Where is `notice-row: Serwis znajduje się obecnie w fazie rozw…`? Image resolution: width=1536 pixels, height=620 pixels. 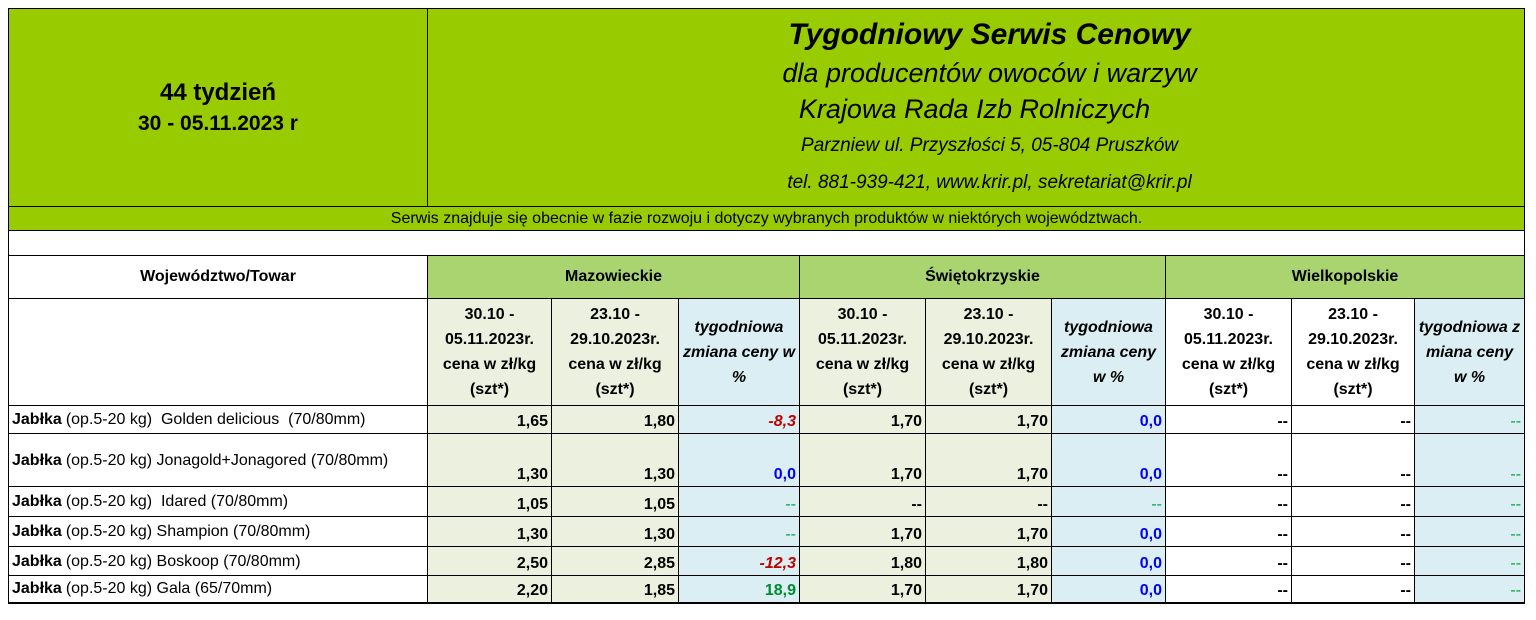 notice-row: Serwis znajduje się obecnie w fazie rozw… is located at coordinates (766, 218).